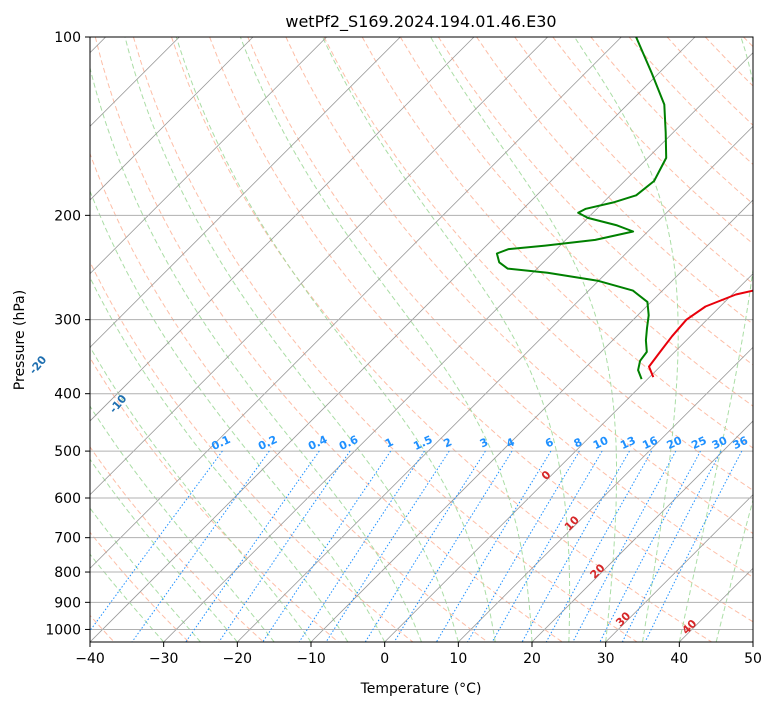 The image size is (775, 708). What do you see at coordinates (311, 659) in the screenshot?
I see `x-tick-label: −10` at bounding box center [311, 659].